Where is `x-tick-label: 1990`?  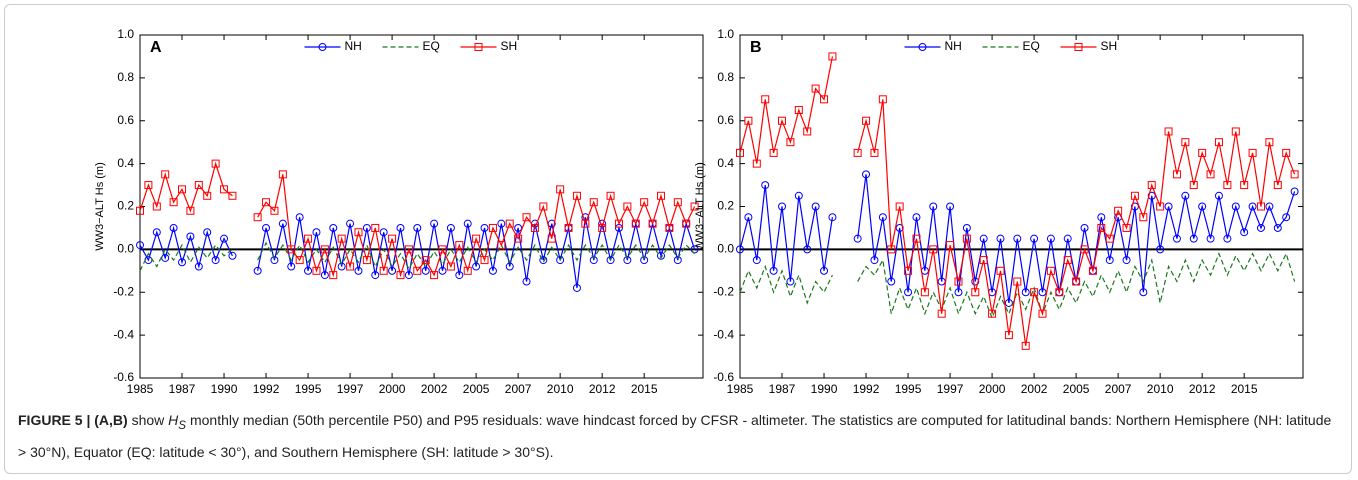
x-tick-label: 1990 is located at coordinates (224, 389).